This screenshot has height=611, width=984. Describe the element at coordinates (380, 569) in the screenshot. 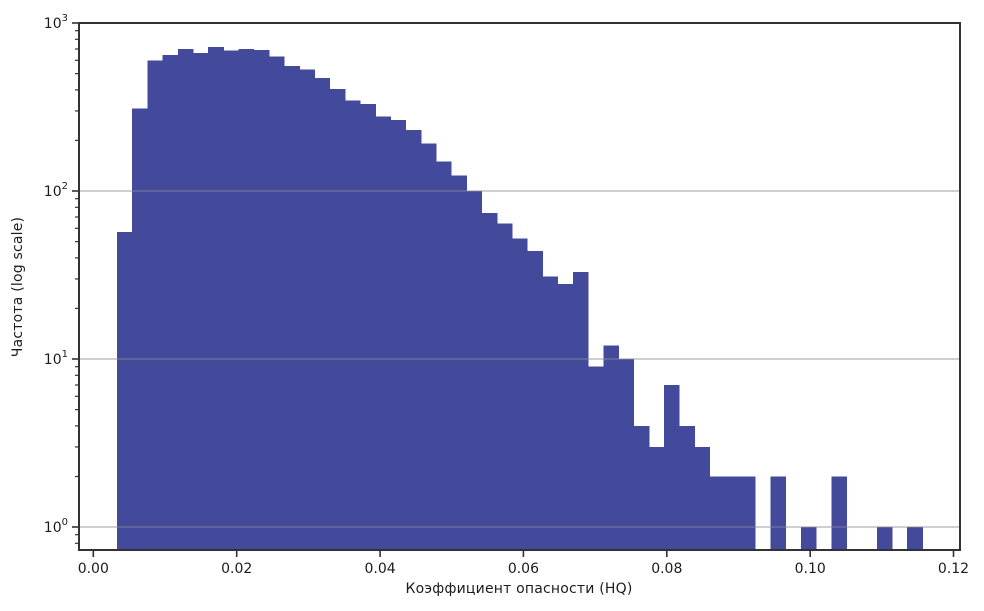

I see `x-tick-label: 0.04` at that location.